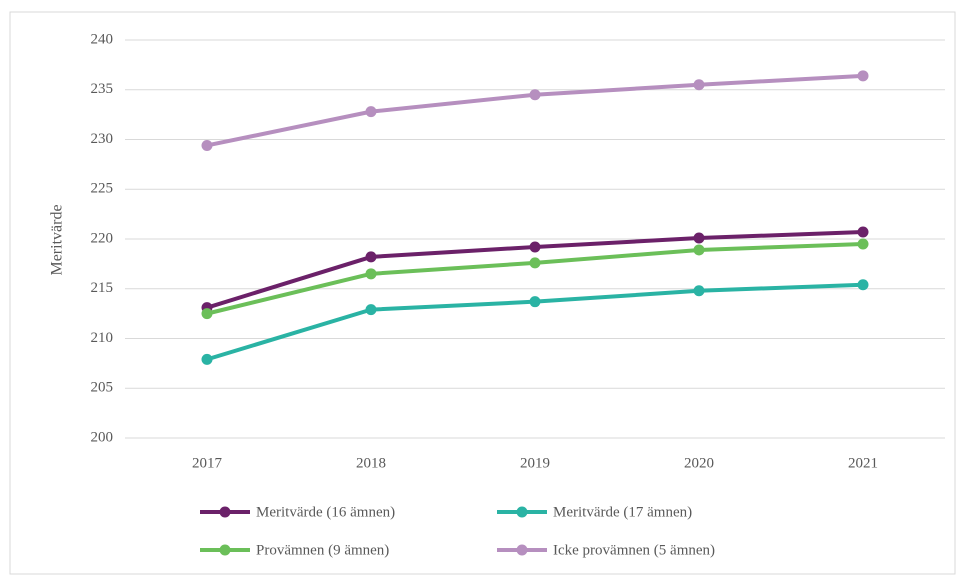 The image size is (960, 575). I want to click on legend-label: Meritvärde (17 ämnen), so click(622, 512).